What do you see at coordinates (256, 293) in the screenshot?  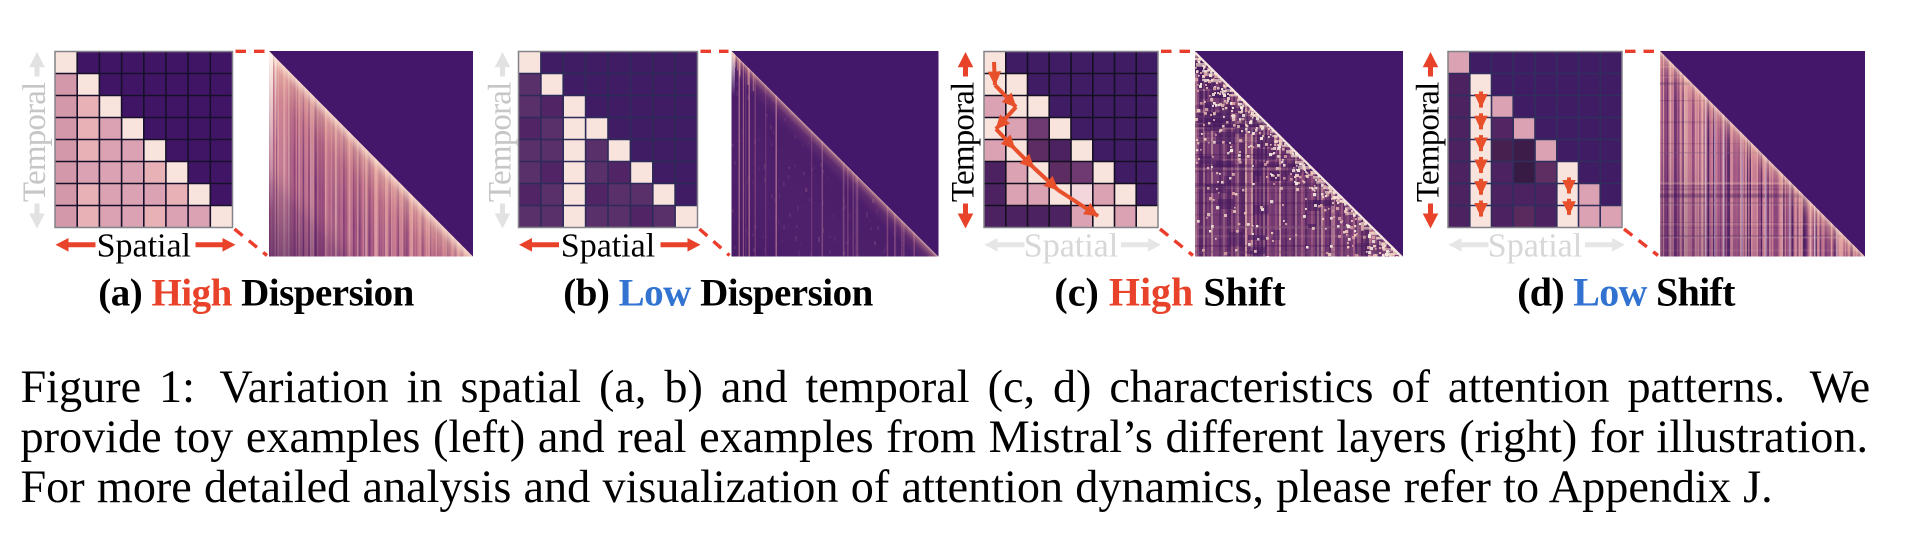 I see `svg-text: (a) High Dispersion` at bounding box center [256, 293].